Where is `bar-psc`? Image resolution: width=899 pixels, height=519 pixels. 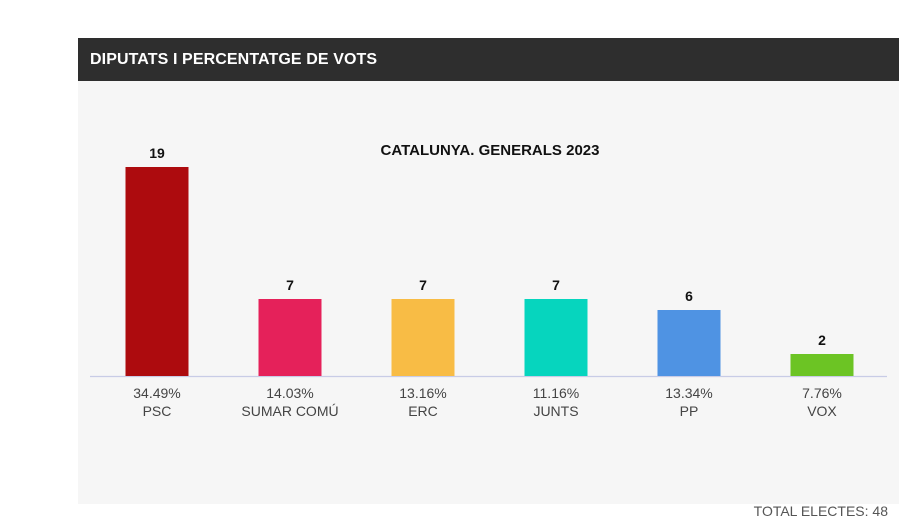 bar-psc is located at coordinates (157, 271).